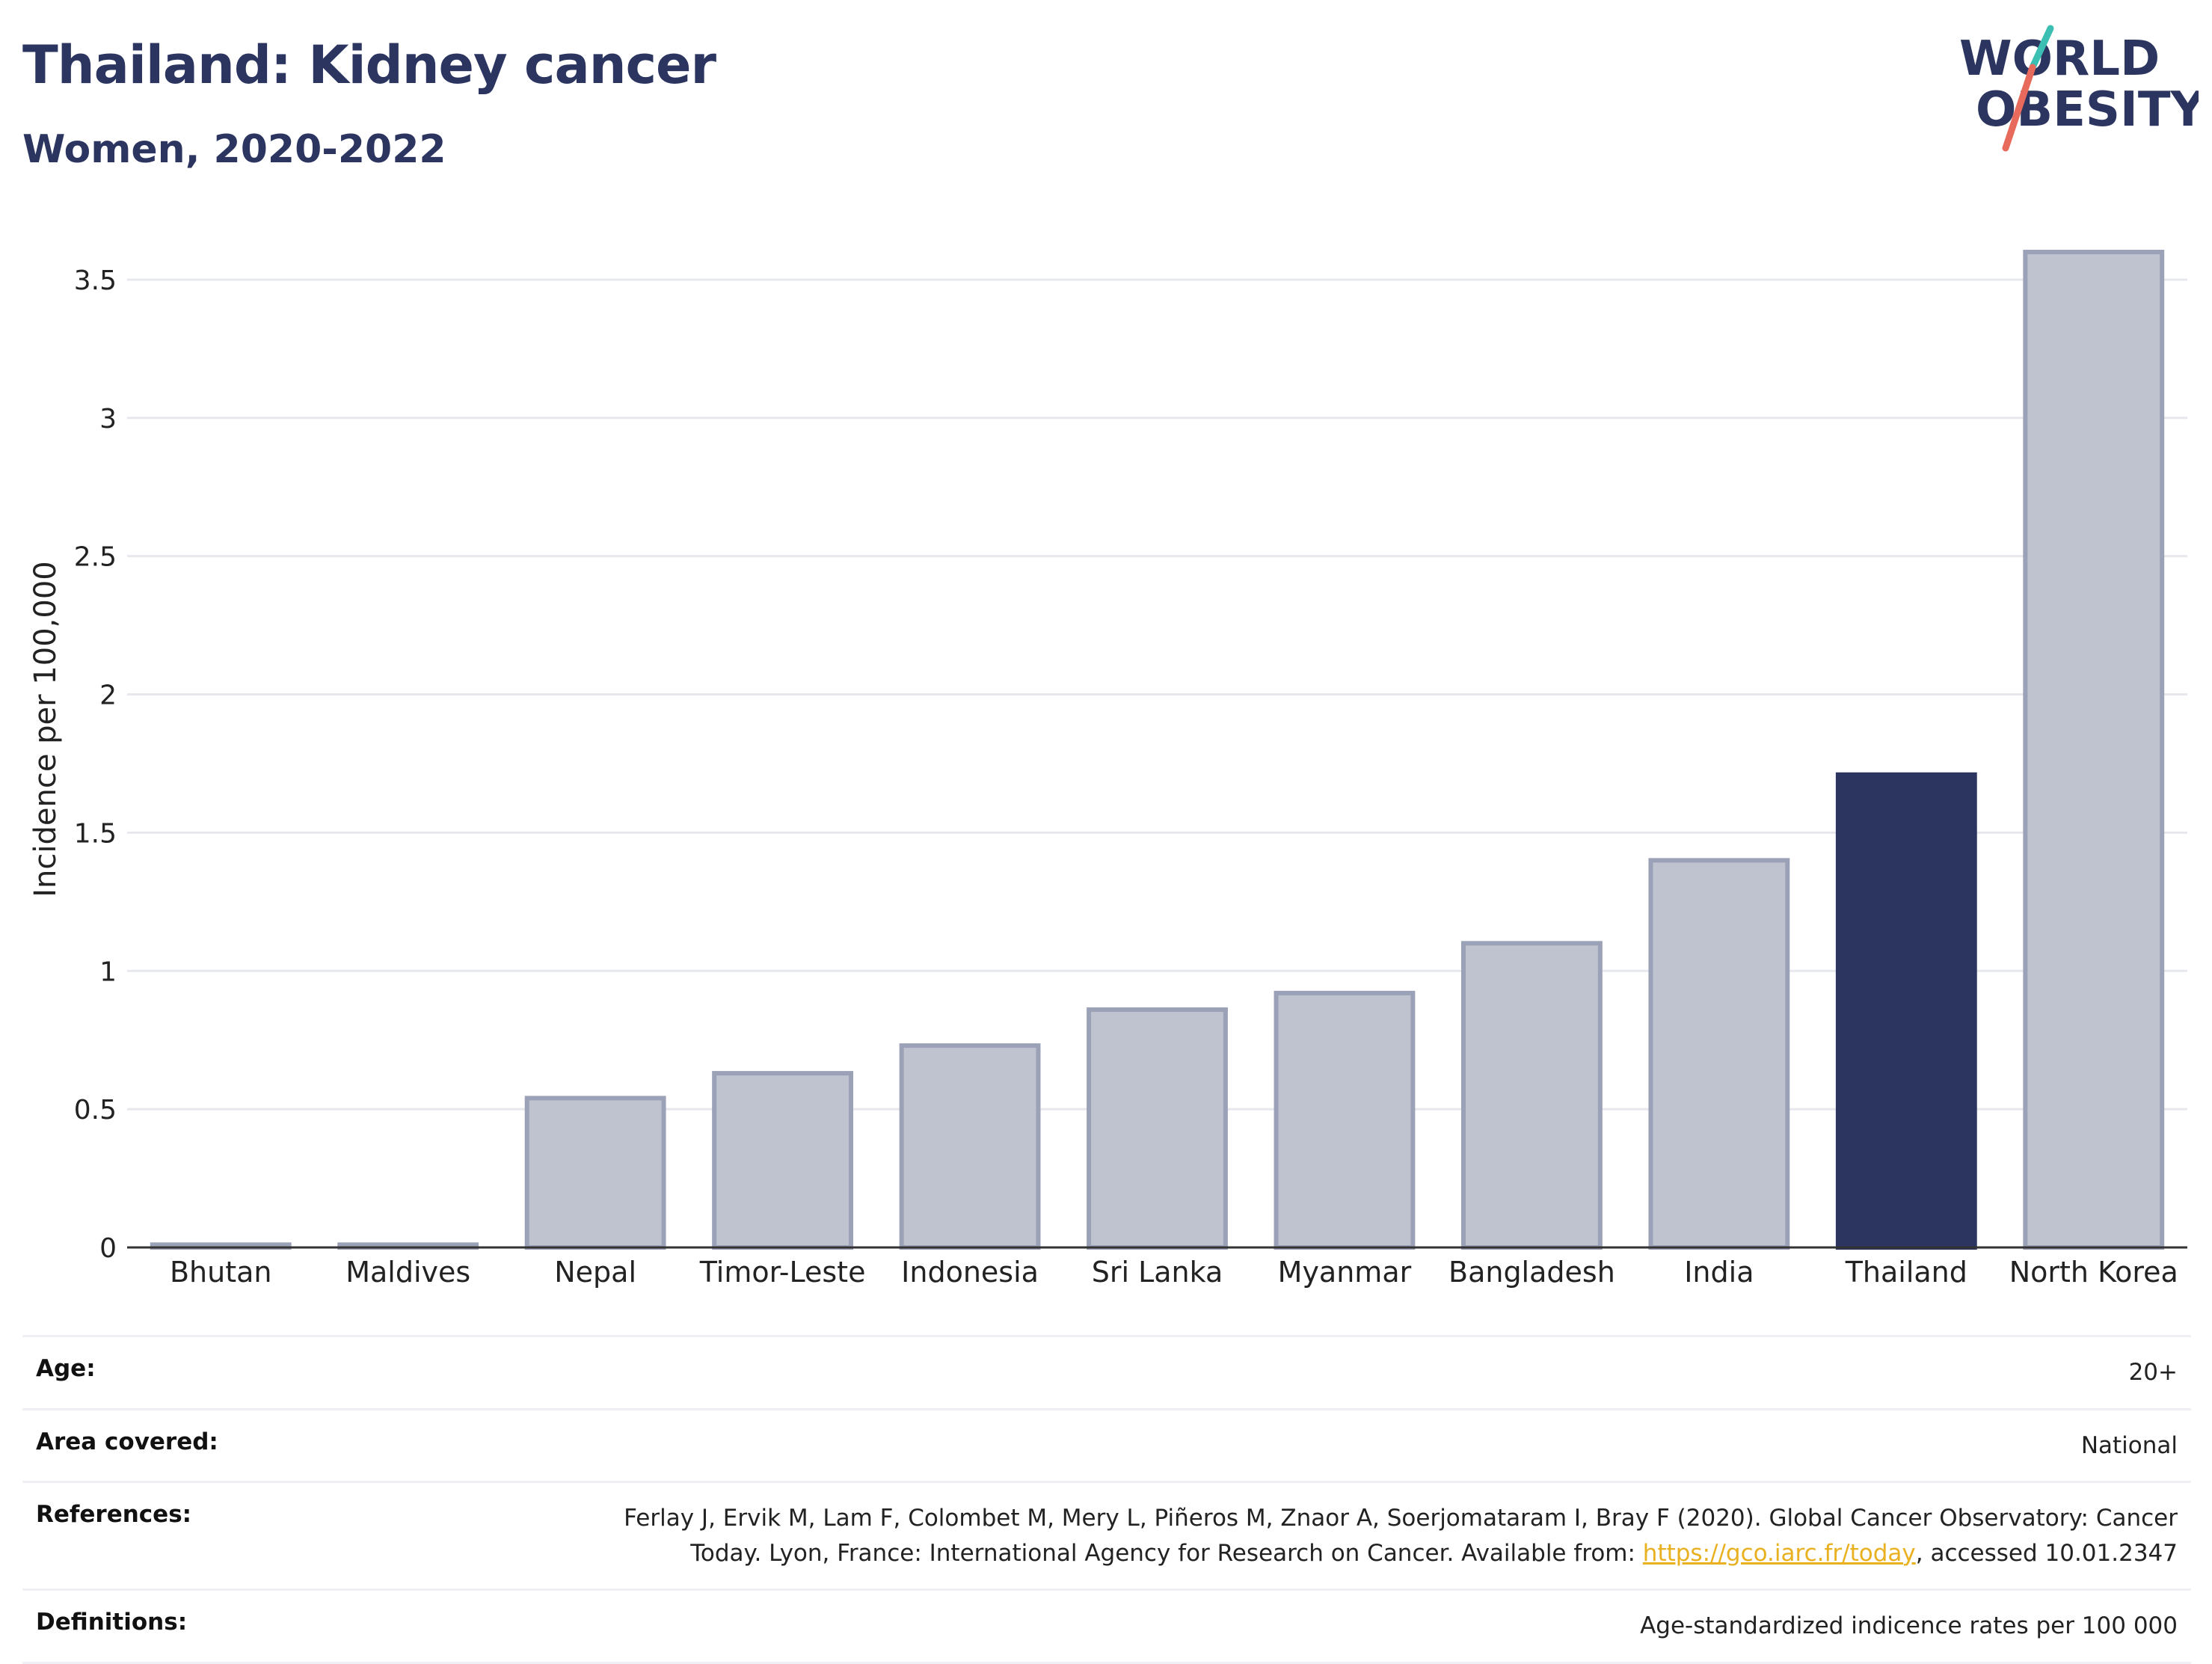 This screenshot has width=2212, height=1664. I want to click on x-tick-label: Nepal, so click(595, 1272).